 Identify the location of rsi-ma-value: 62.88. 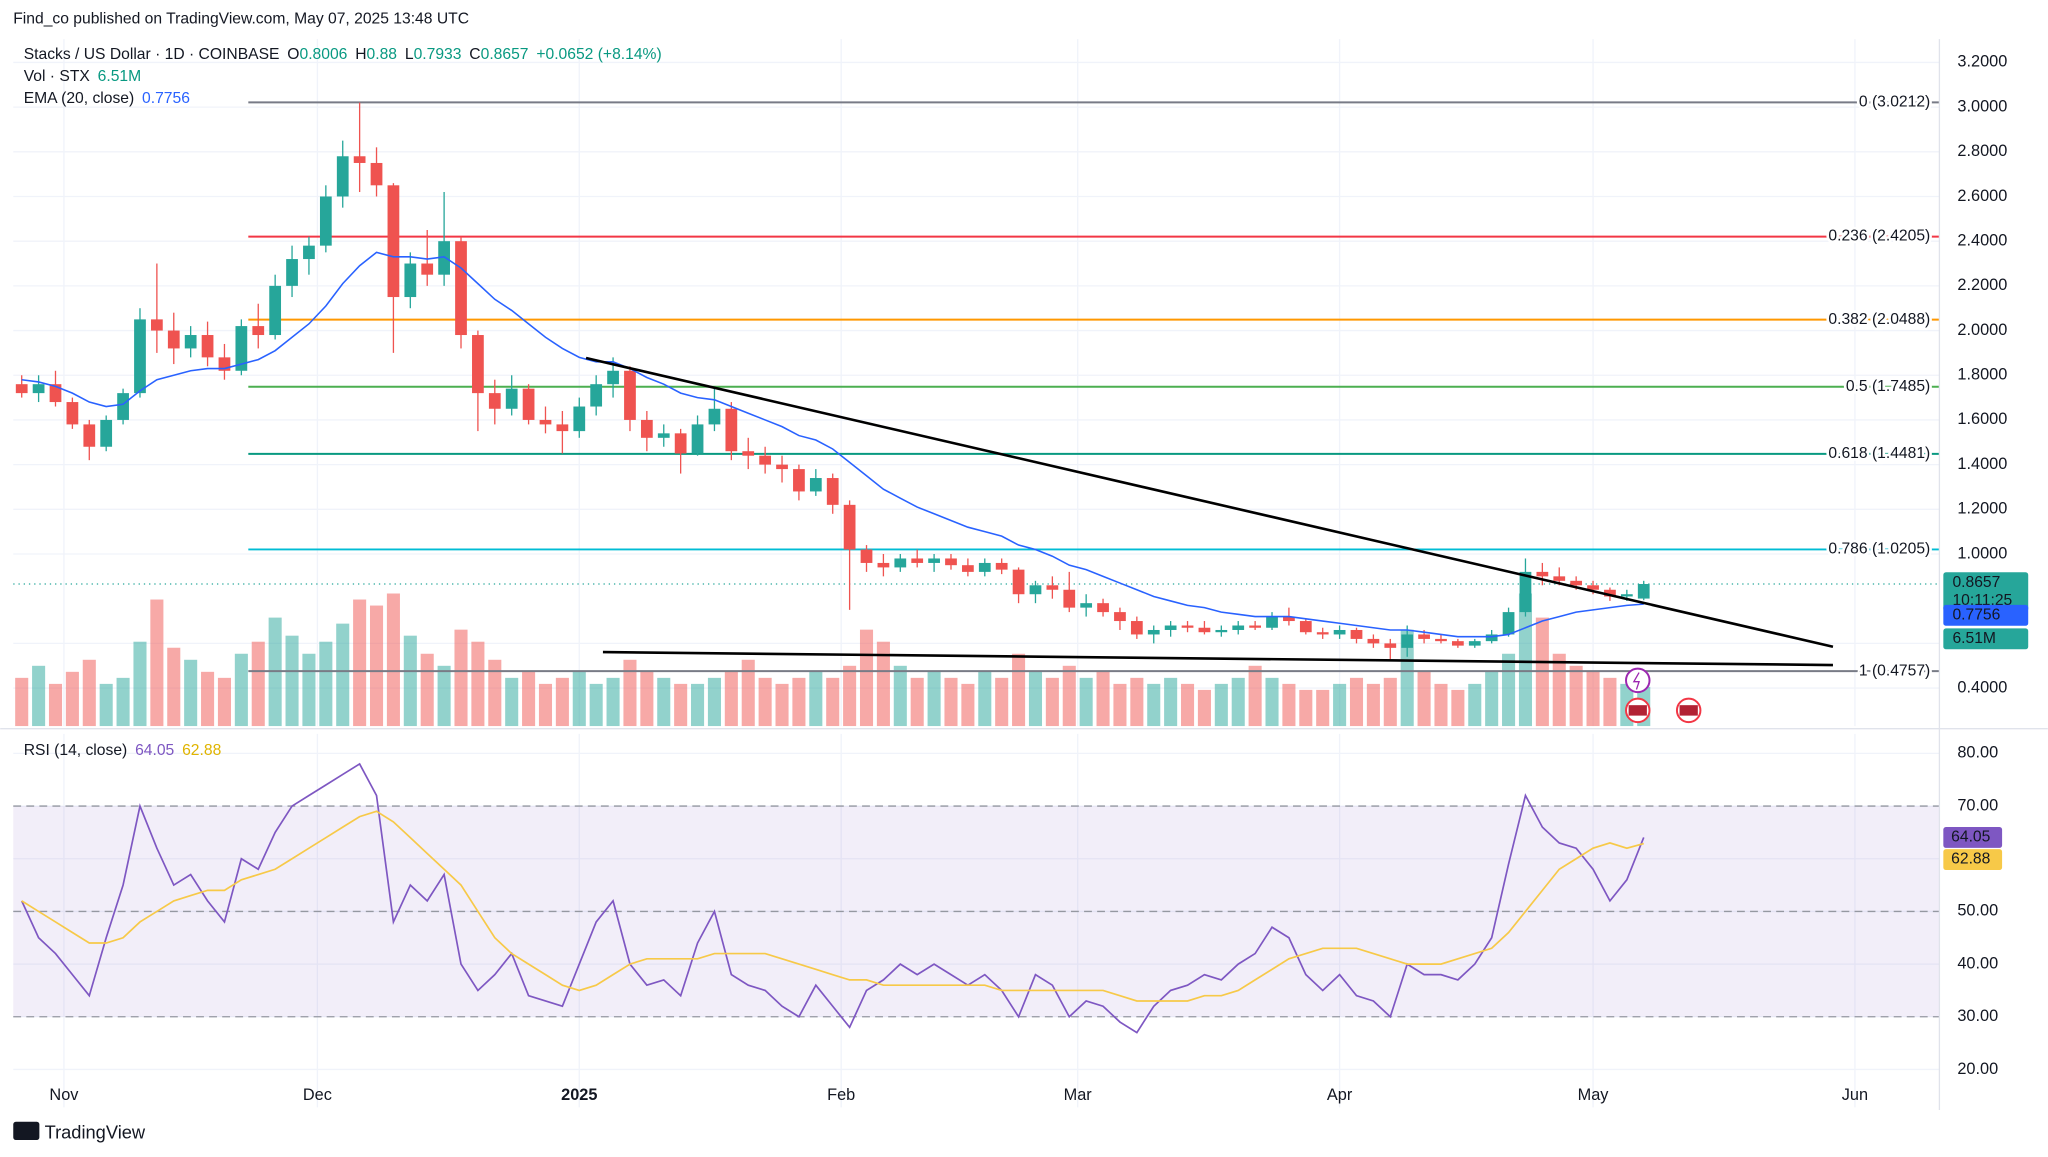
(201, 750).